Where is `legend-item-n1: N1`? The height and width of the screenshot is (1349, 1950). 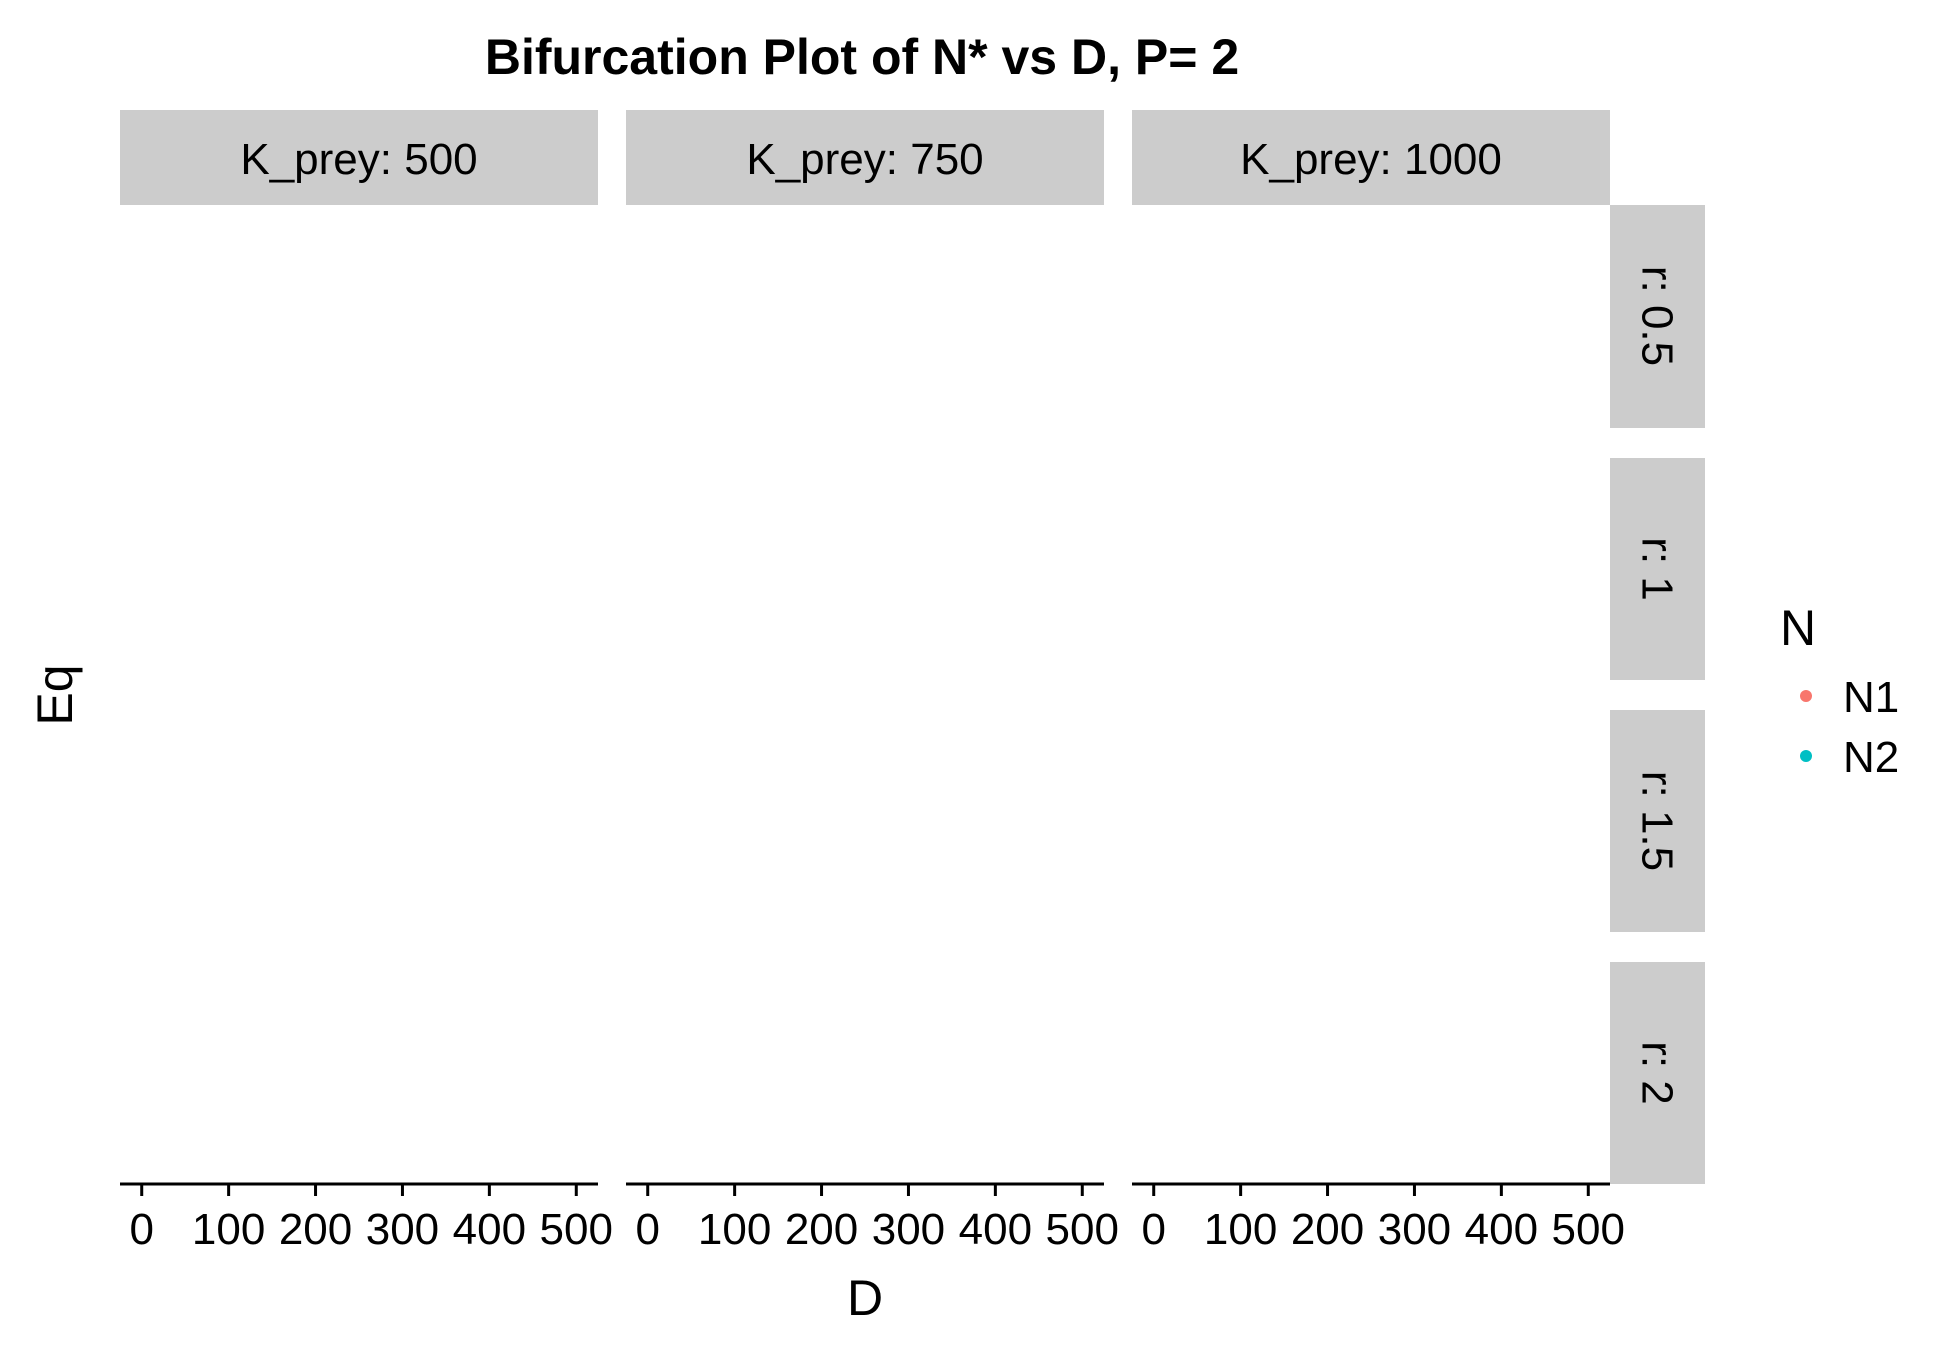
legend-item-n1: N1 is located at coordinates (1849, 697).